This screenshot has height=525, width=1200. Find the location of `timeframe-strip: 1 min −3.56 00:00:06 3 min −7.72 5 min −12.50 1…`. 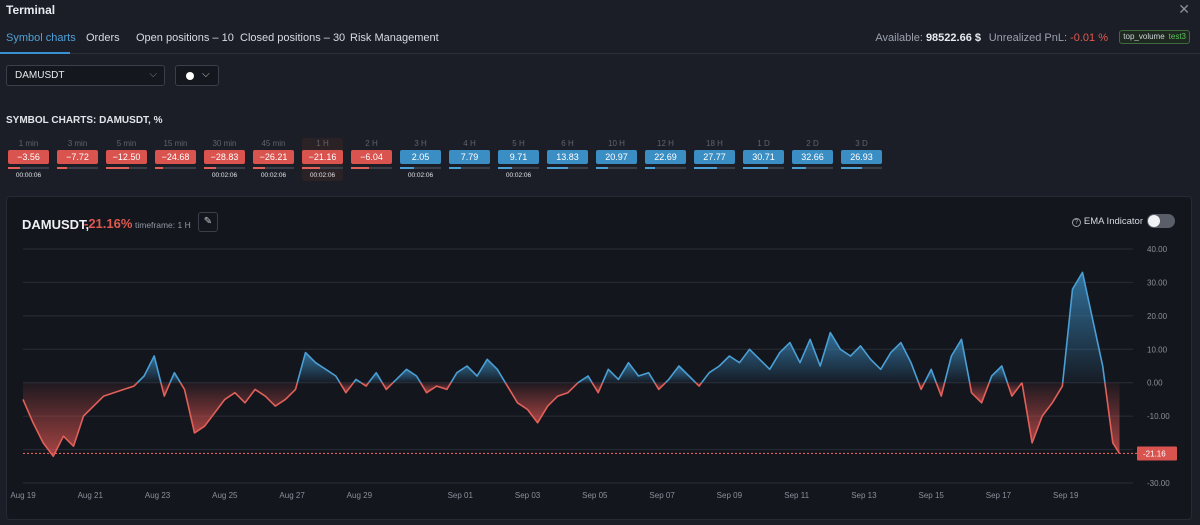

timeframe-strip: 1 min −3.56 00:00:06 3 min −7.72 5 min −12.50 1… is located at coordinates (600, 163).